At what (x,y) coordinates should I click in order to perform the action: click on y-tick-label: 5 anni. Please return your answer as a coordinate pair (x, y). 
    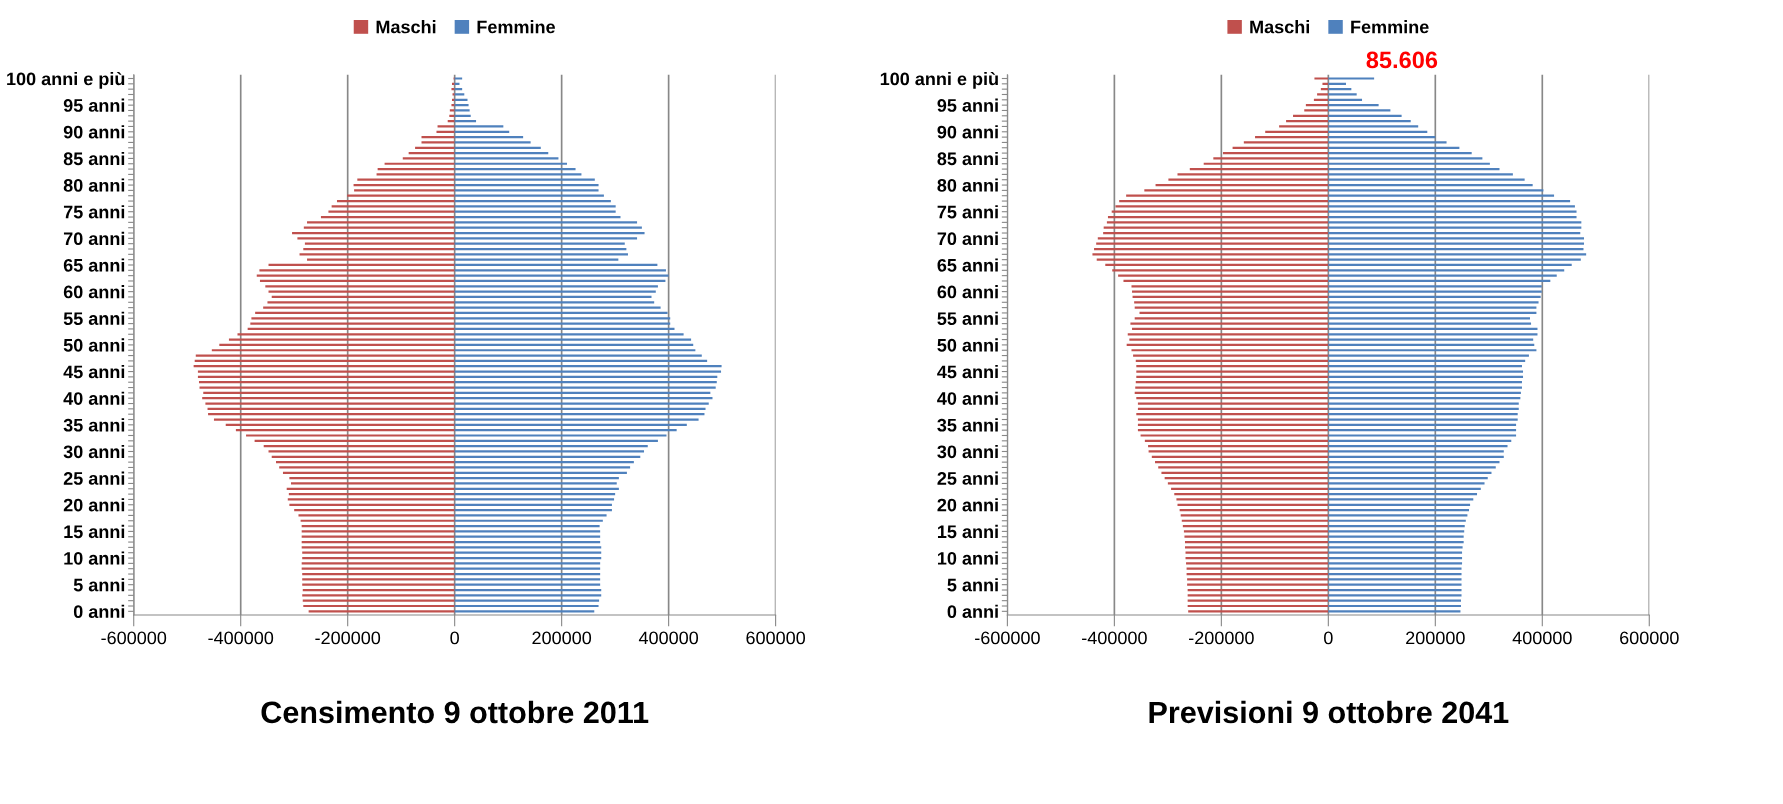
    Looking at the image, I should click on (99, 585).